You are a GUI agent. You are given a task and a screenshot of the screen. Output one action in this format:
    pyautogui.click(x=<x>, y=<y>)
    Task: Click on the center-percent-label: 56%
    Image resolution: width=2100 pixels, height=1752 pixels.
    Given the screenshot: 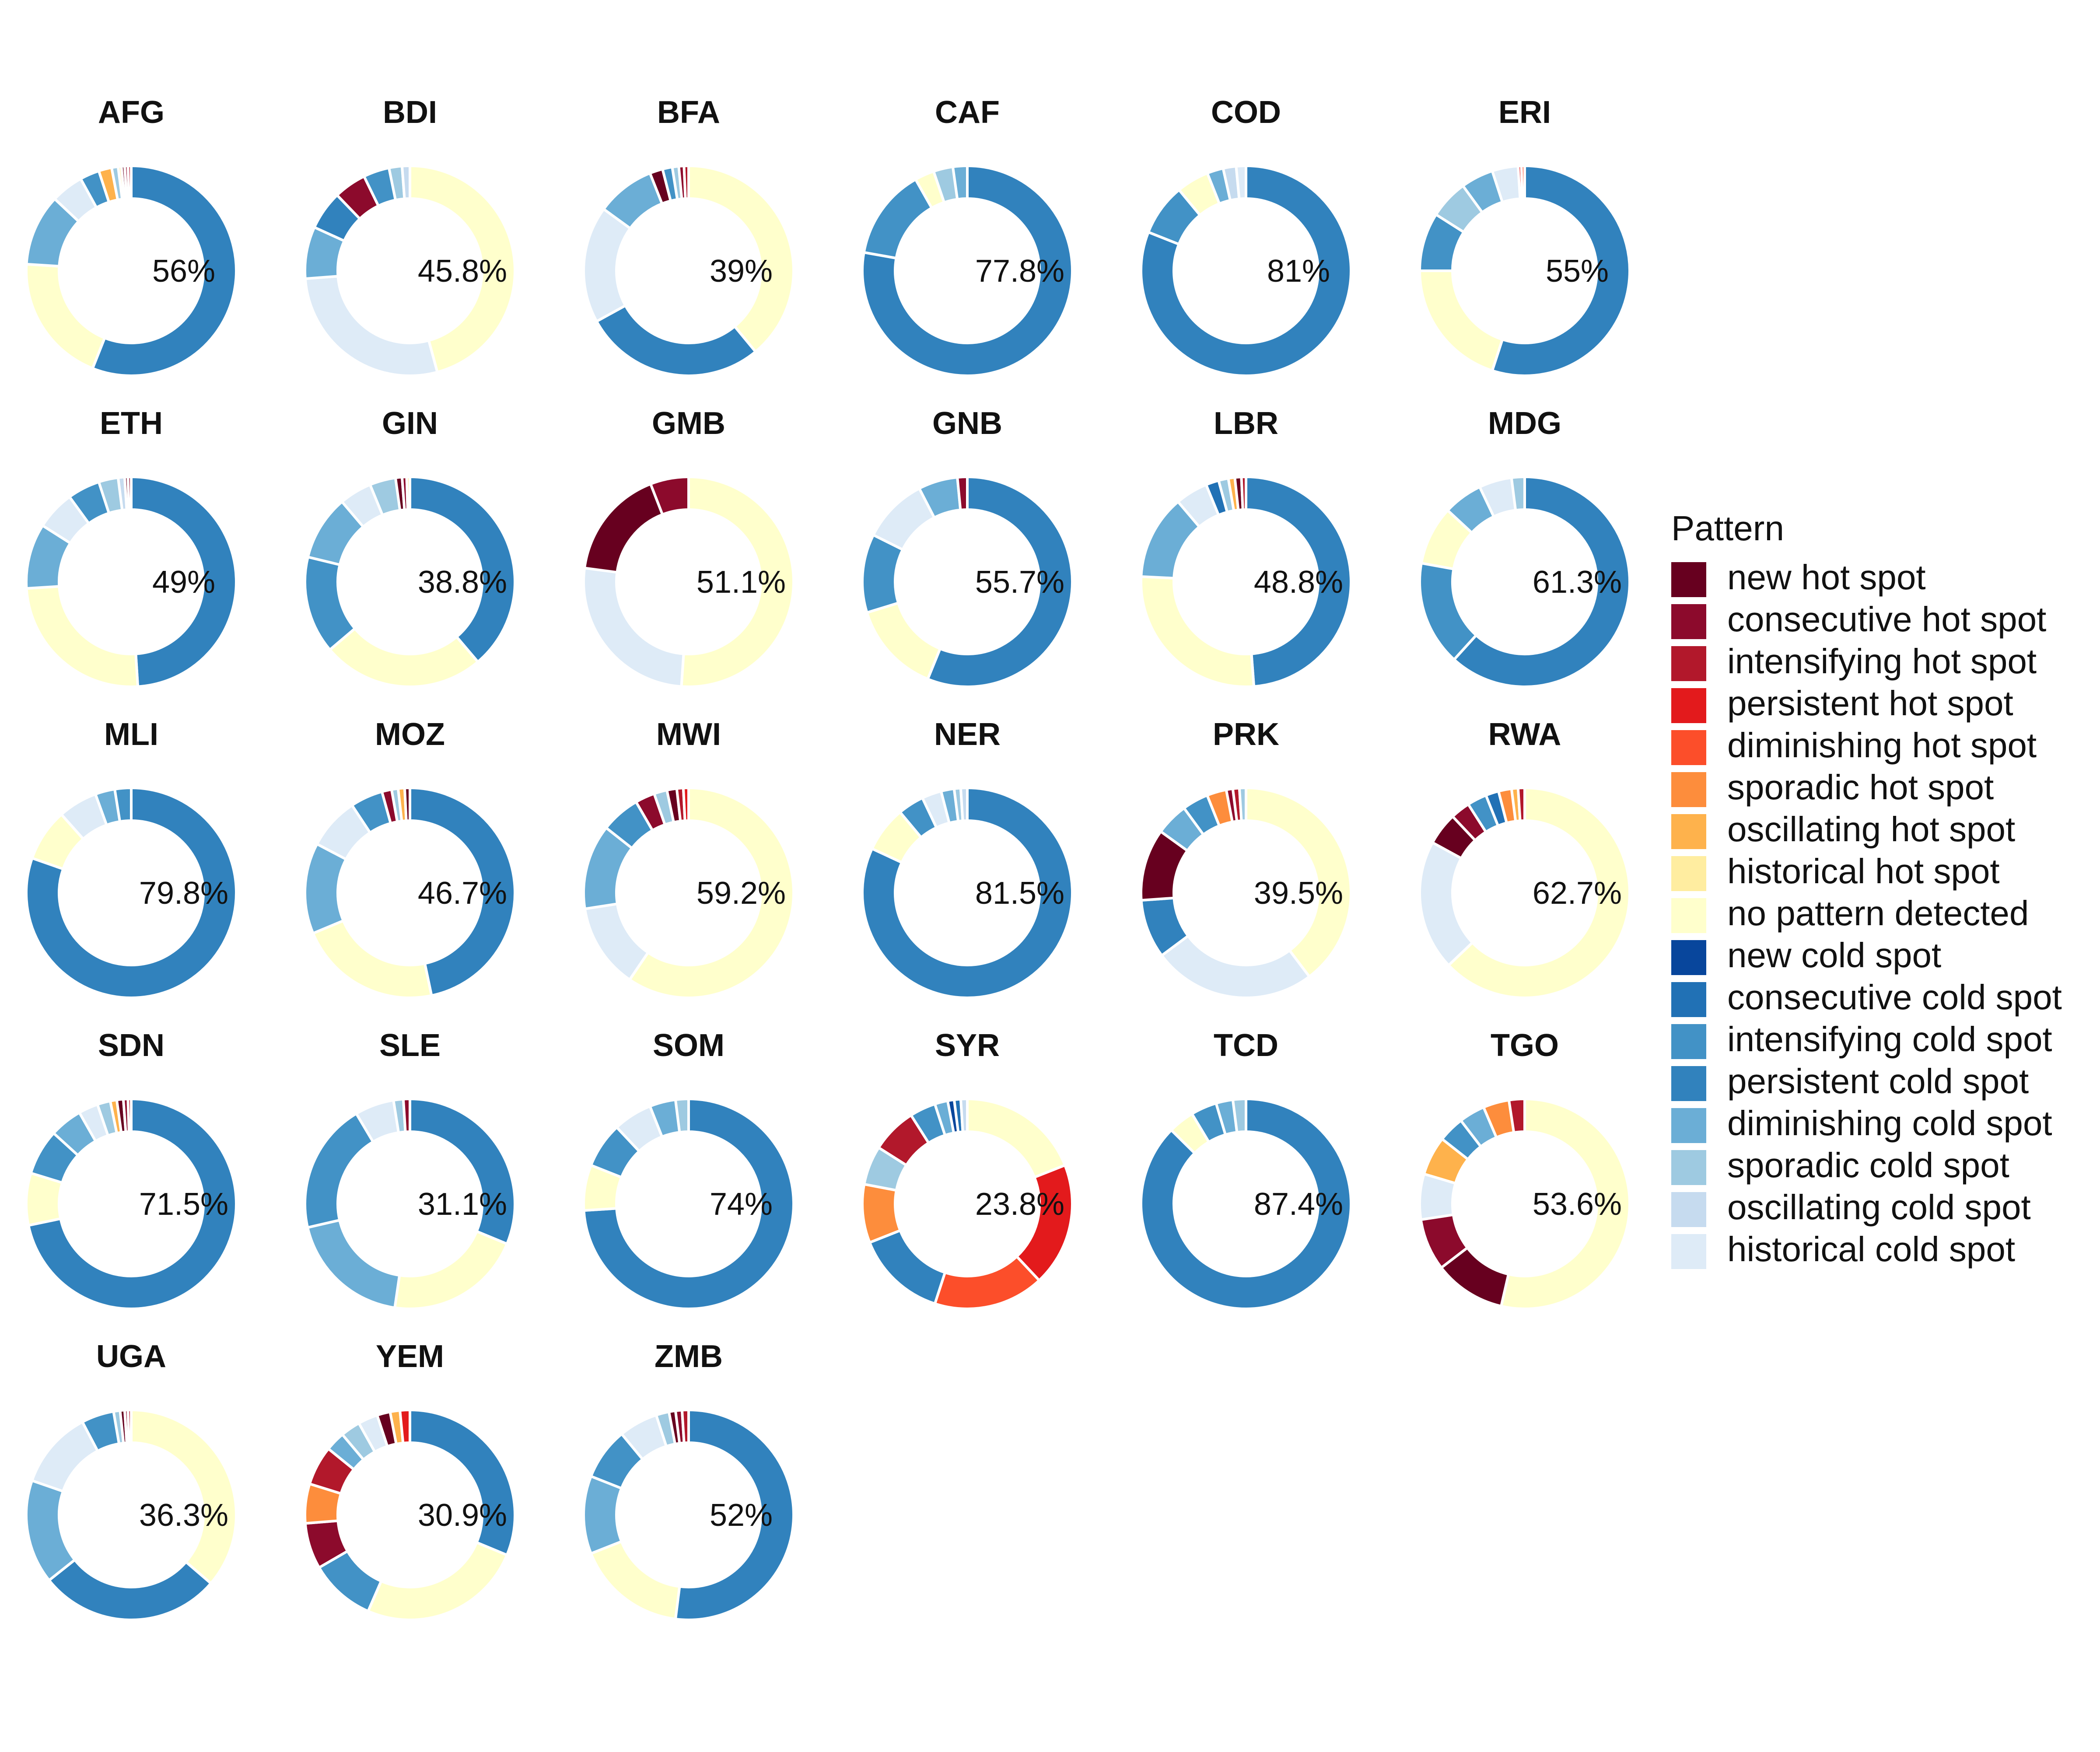 What is the action you would take?
    pyautogui.click(x=183, y=271)
    